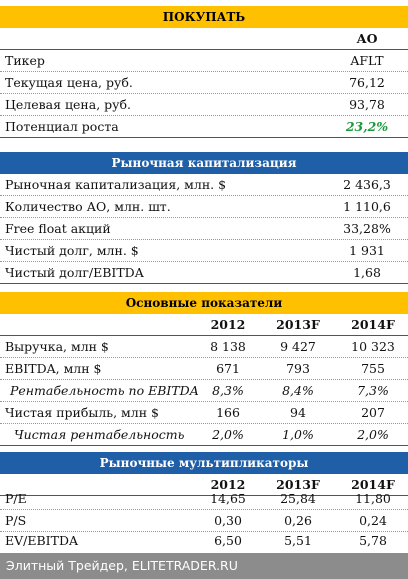 This screenshot has width=408, height=579. Describe the element at coordinates (373, 390) in the screenshot. I see `cell-value: 7,3%` at that location.